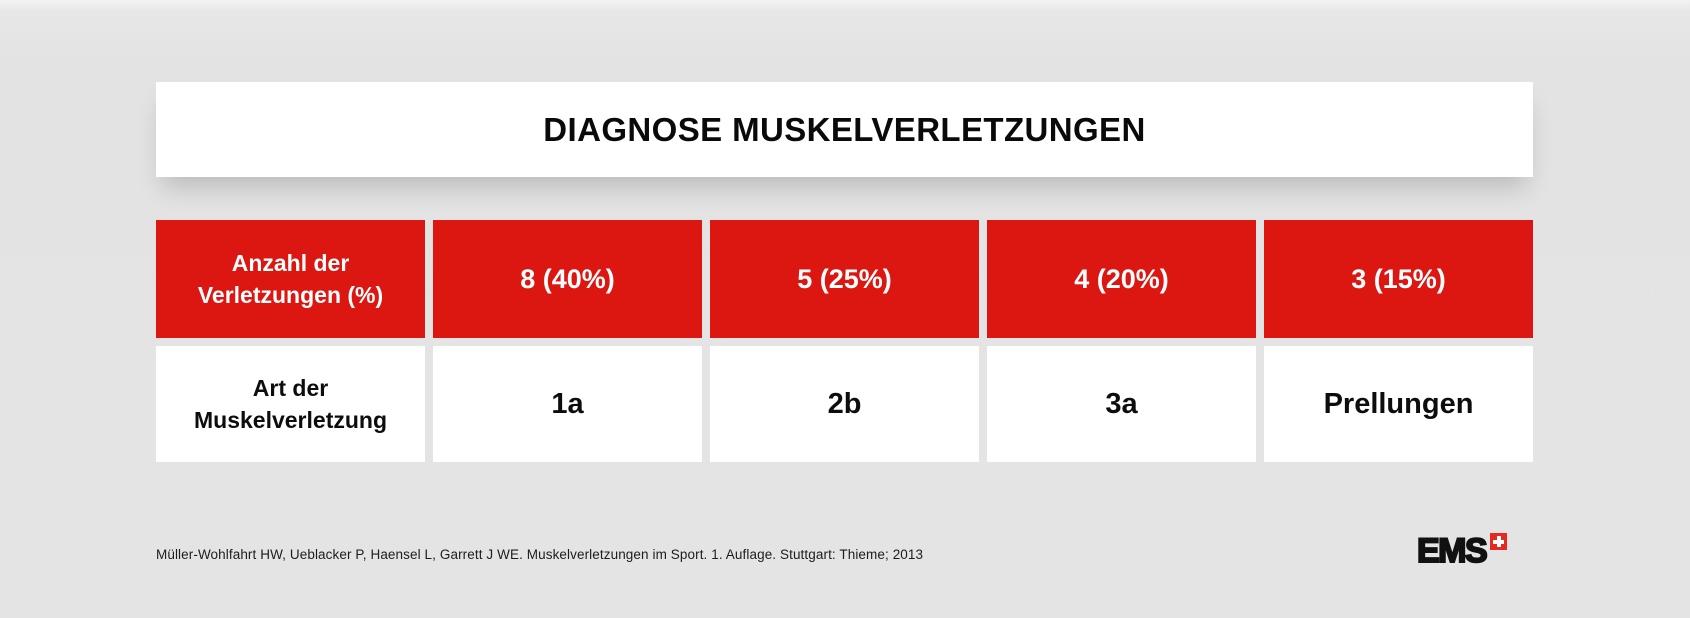  What do you see at coordinates (1452, 551) in the screenshot?
I see `ems-logo-text: EMS` at bounding box center [1452, 551].